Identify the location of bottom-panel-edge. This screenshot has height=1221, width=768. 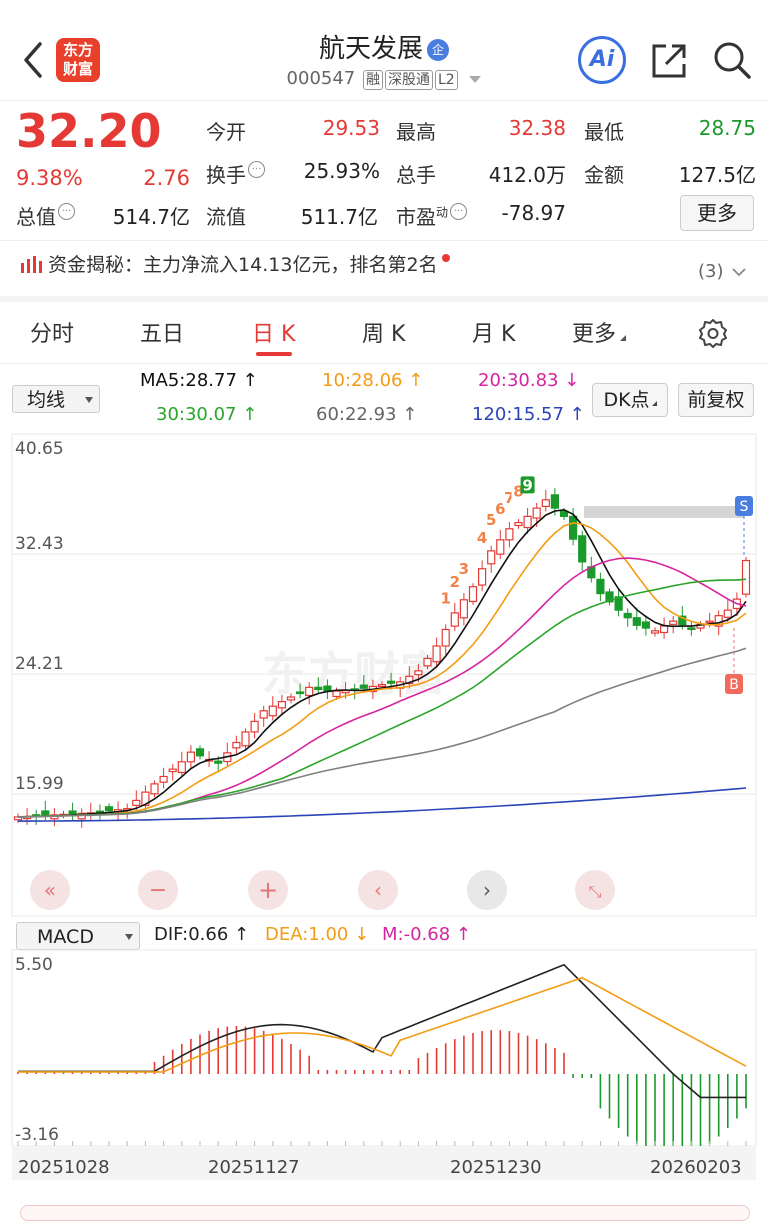
(385, 1213).